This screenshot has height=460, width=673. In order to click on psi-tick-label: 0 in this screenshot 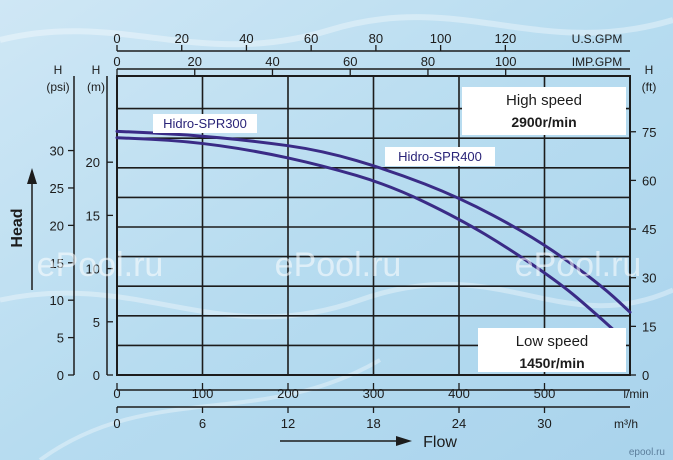, I will do `click(60, 375)`.